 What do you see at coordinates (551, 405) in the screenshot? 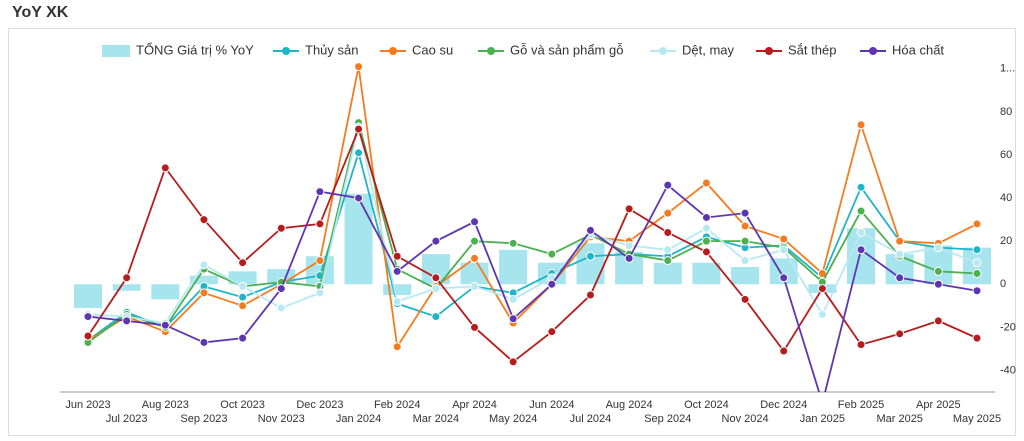
I see `x-tick-label: Jun 2024` at bounding box center [551, 405].